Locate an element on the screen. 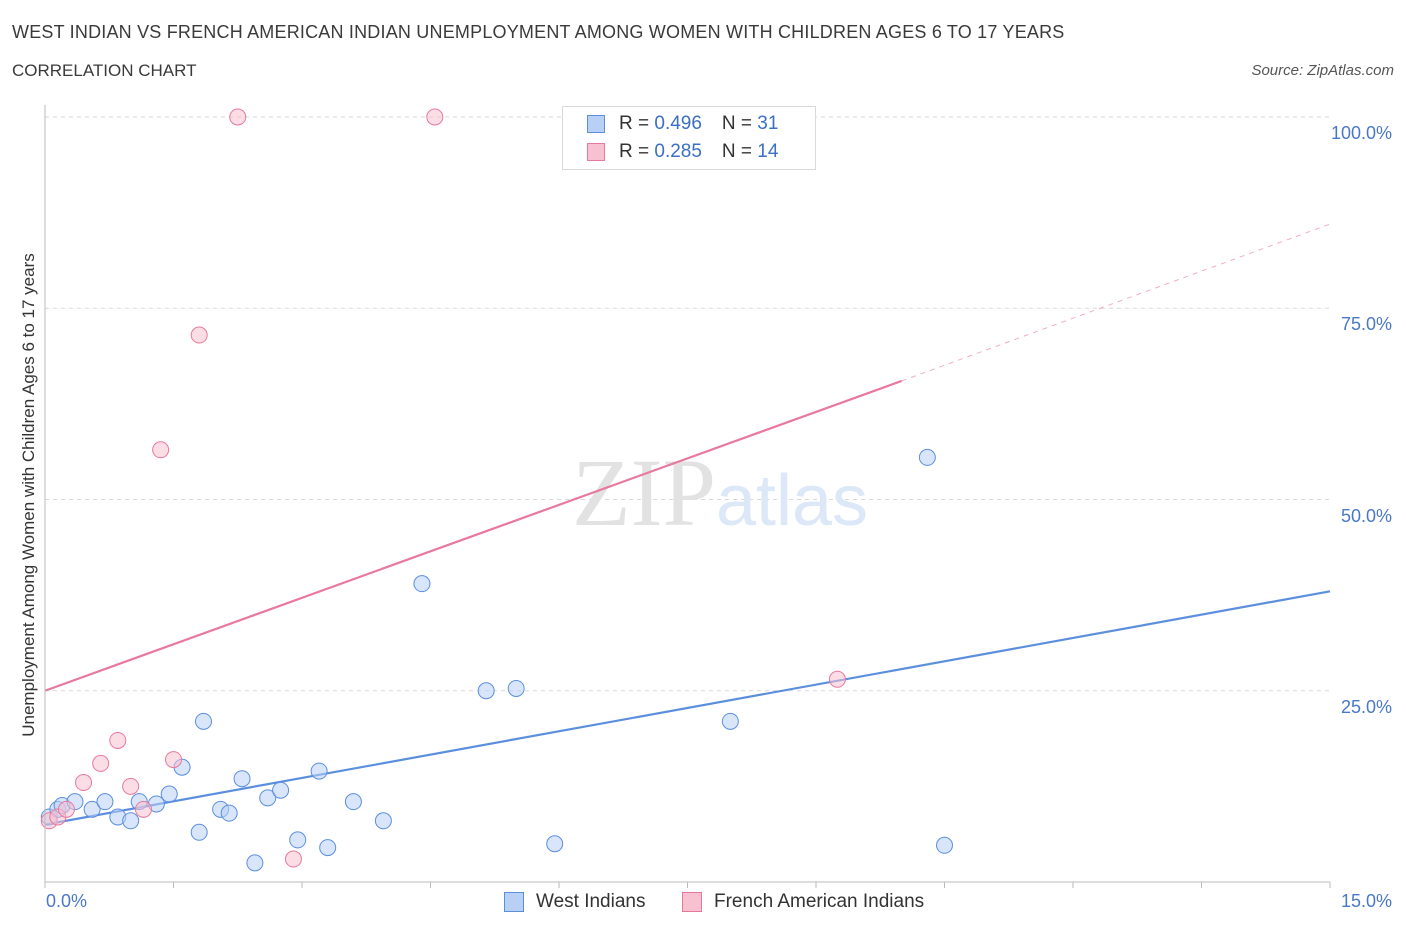 This screenshot has height=930, width=1406. legend-label: French American Indians is located at coordinates (819, 901).